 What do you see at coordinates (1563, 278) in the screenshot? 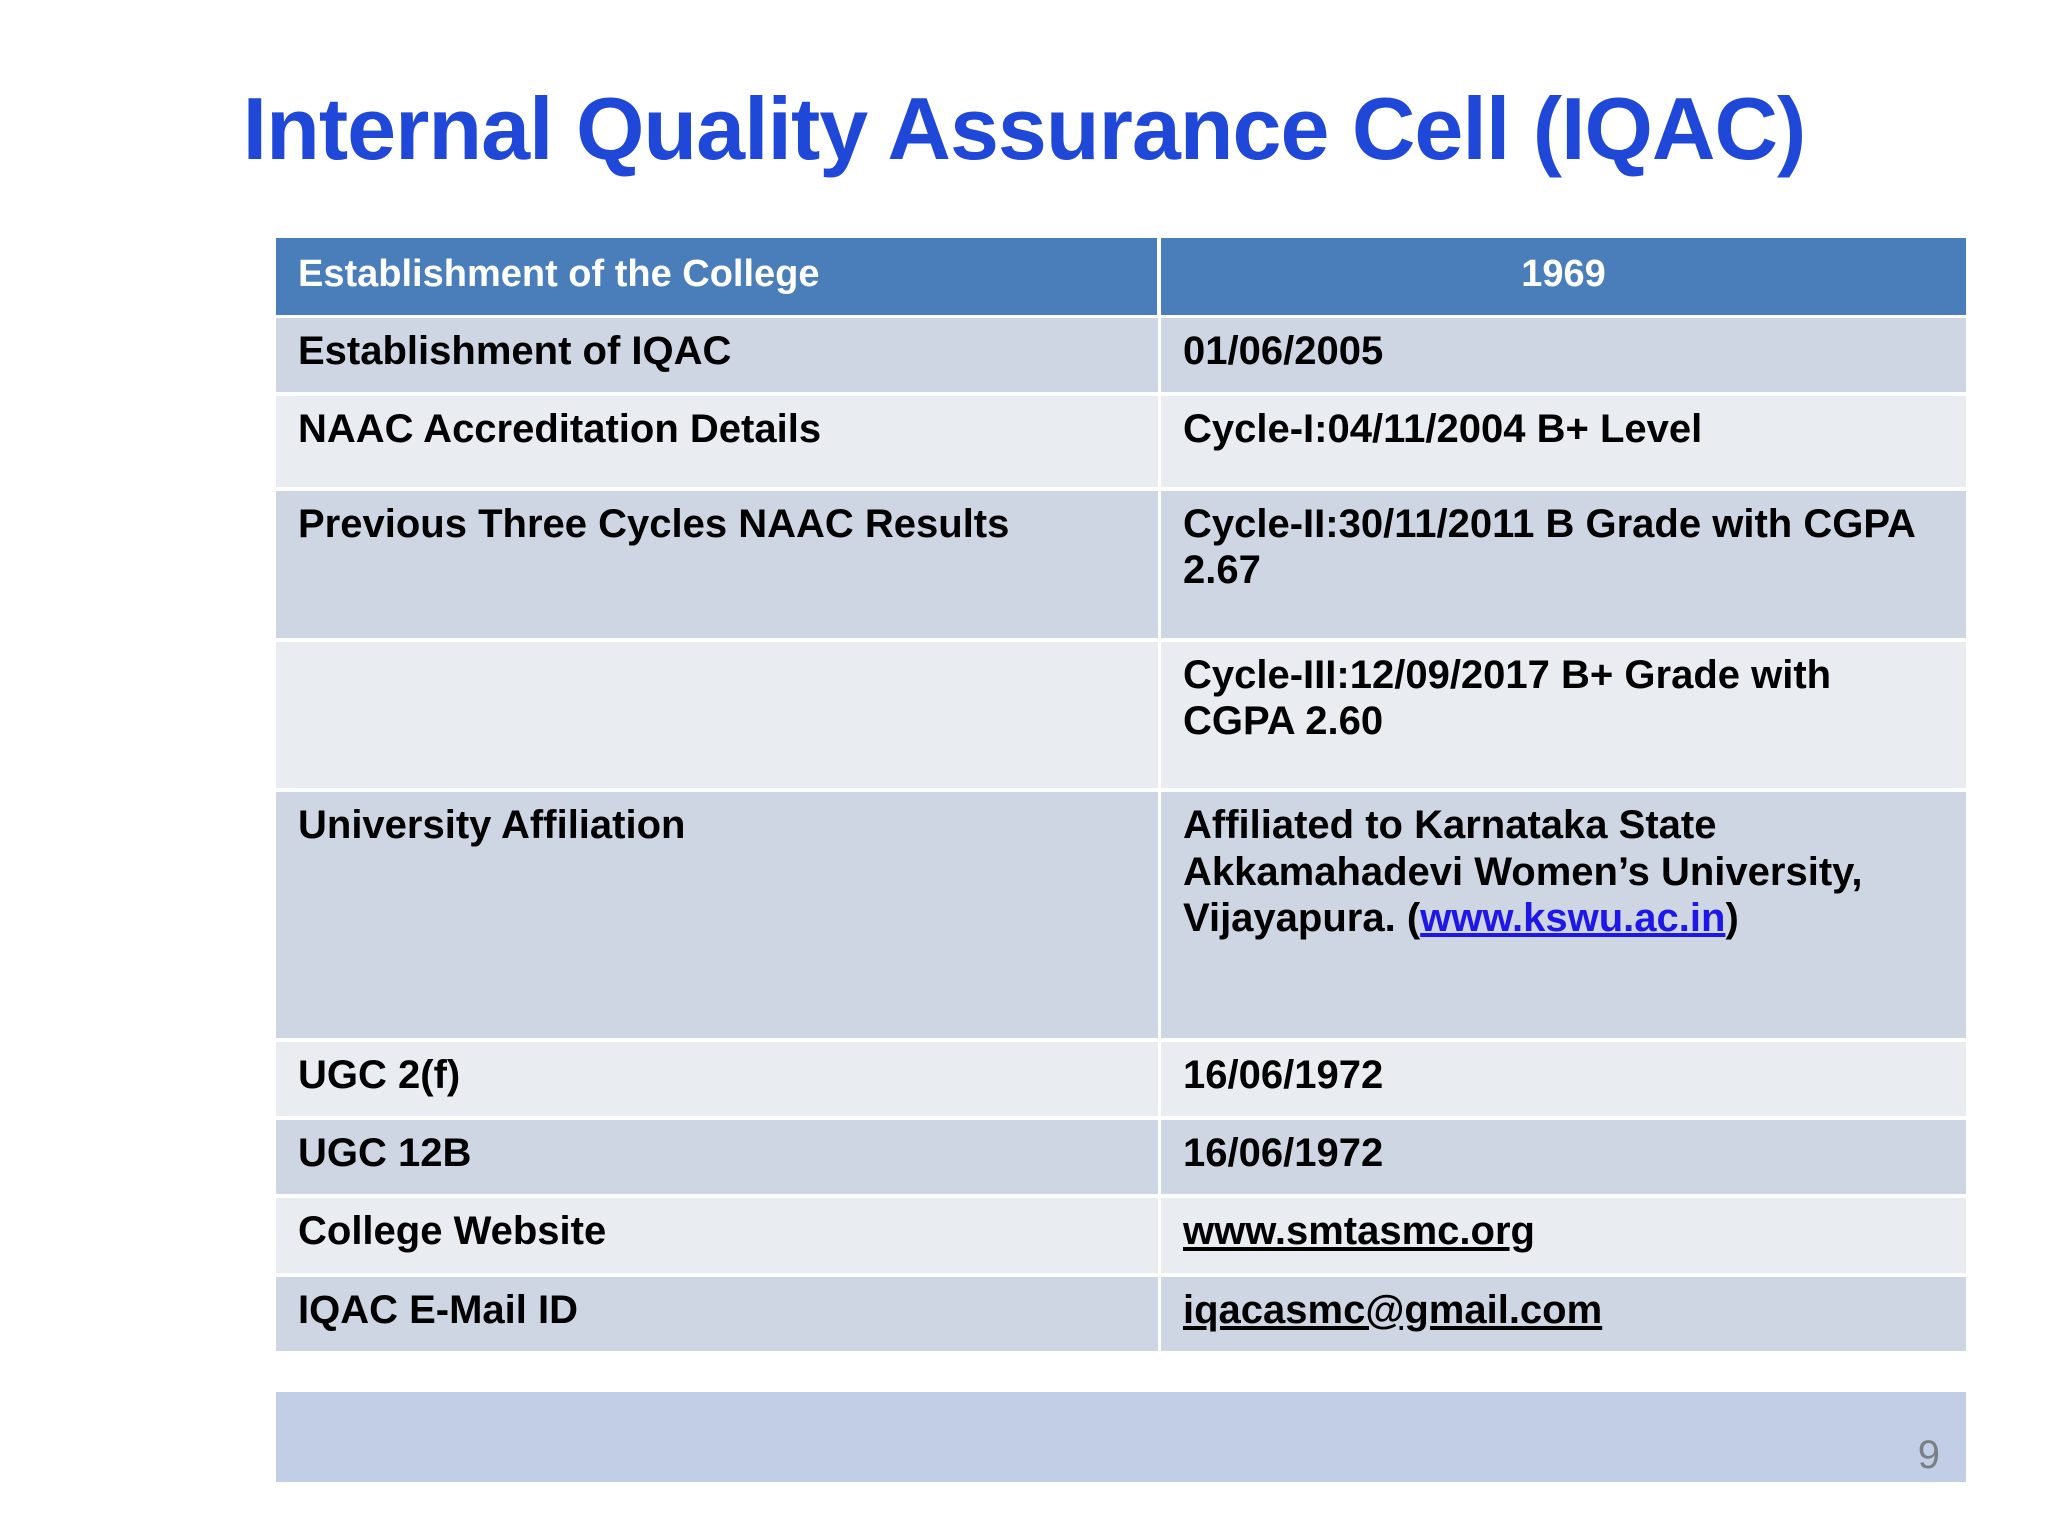
I see `header-cell-year: 1969` at bounding box center [1563, 278].